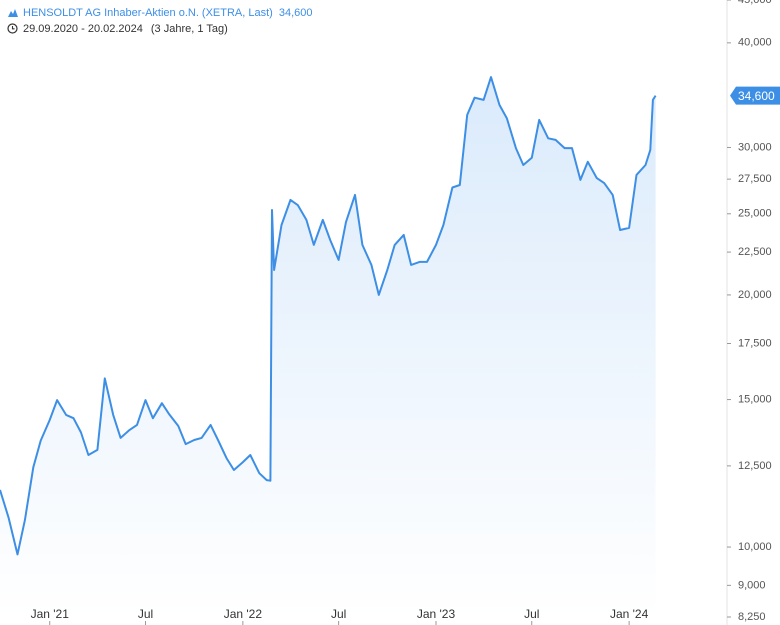 The image size is (780, 625). I want to click on header-bg, so click(165, 19).